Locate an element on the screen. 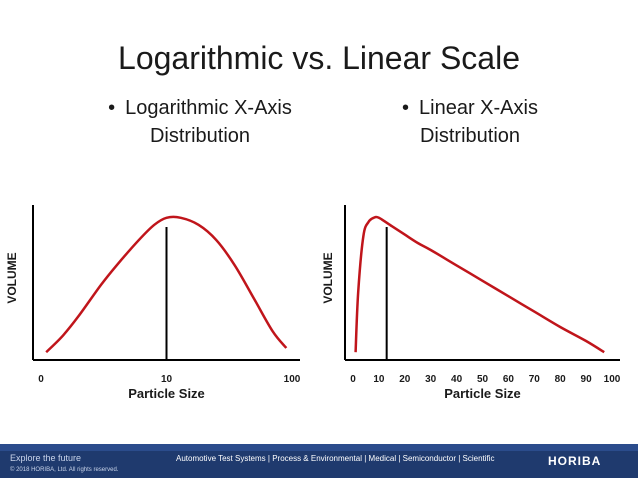 The width and height of the screenshot is (638, 478). x-tick-label: 50 is located at coordinates (483, 379).